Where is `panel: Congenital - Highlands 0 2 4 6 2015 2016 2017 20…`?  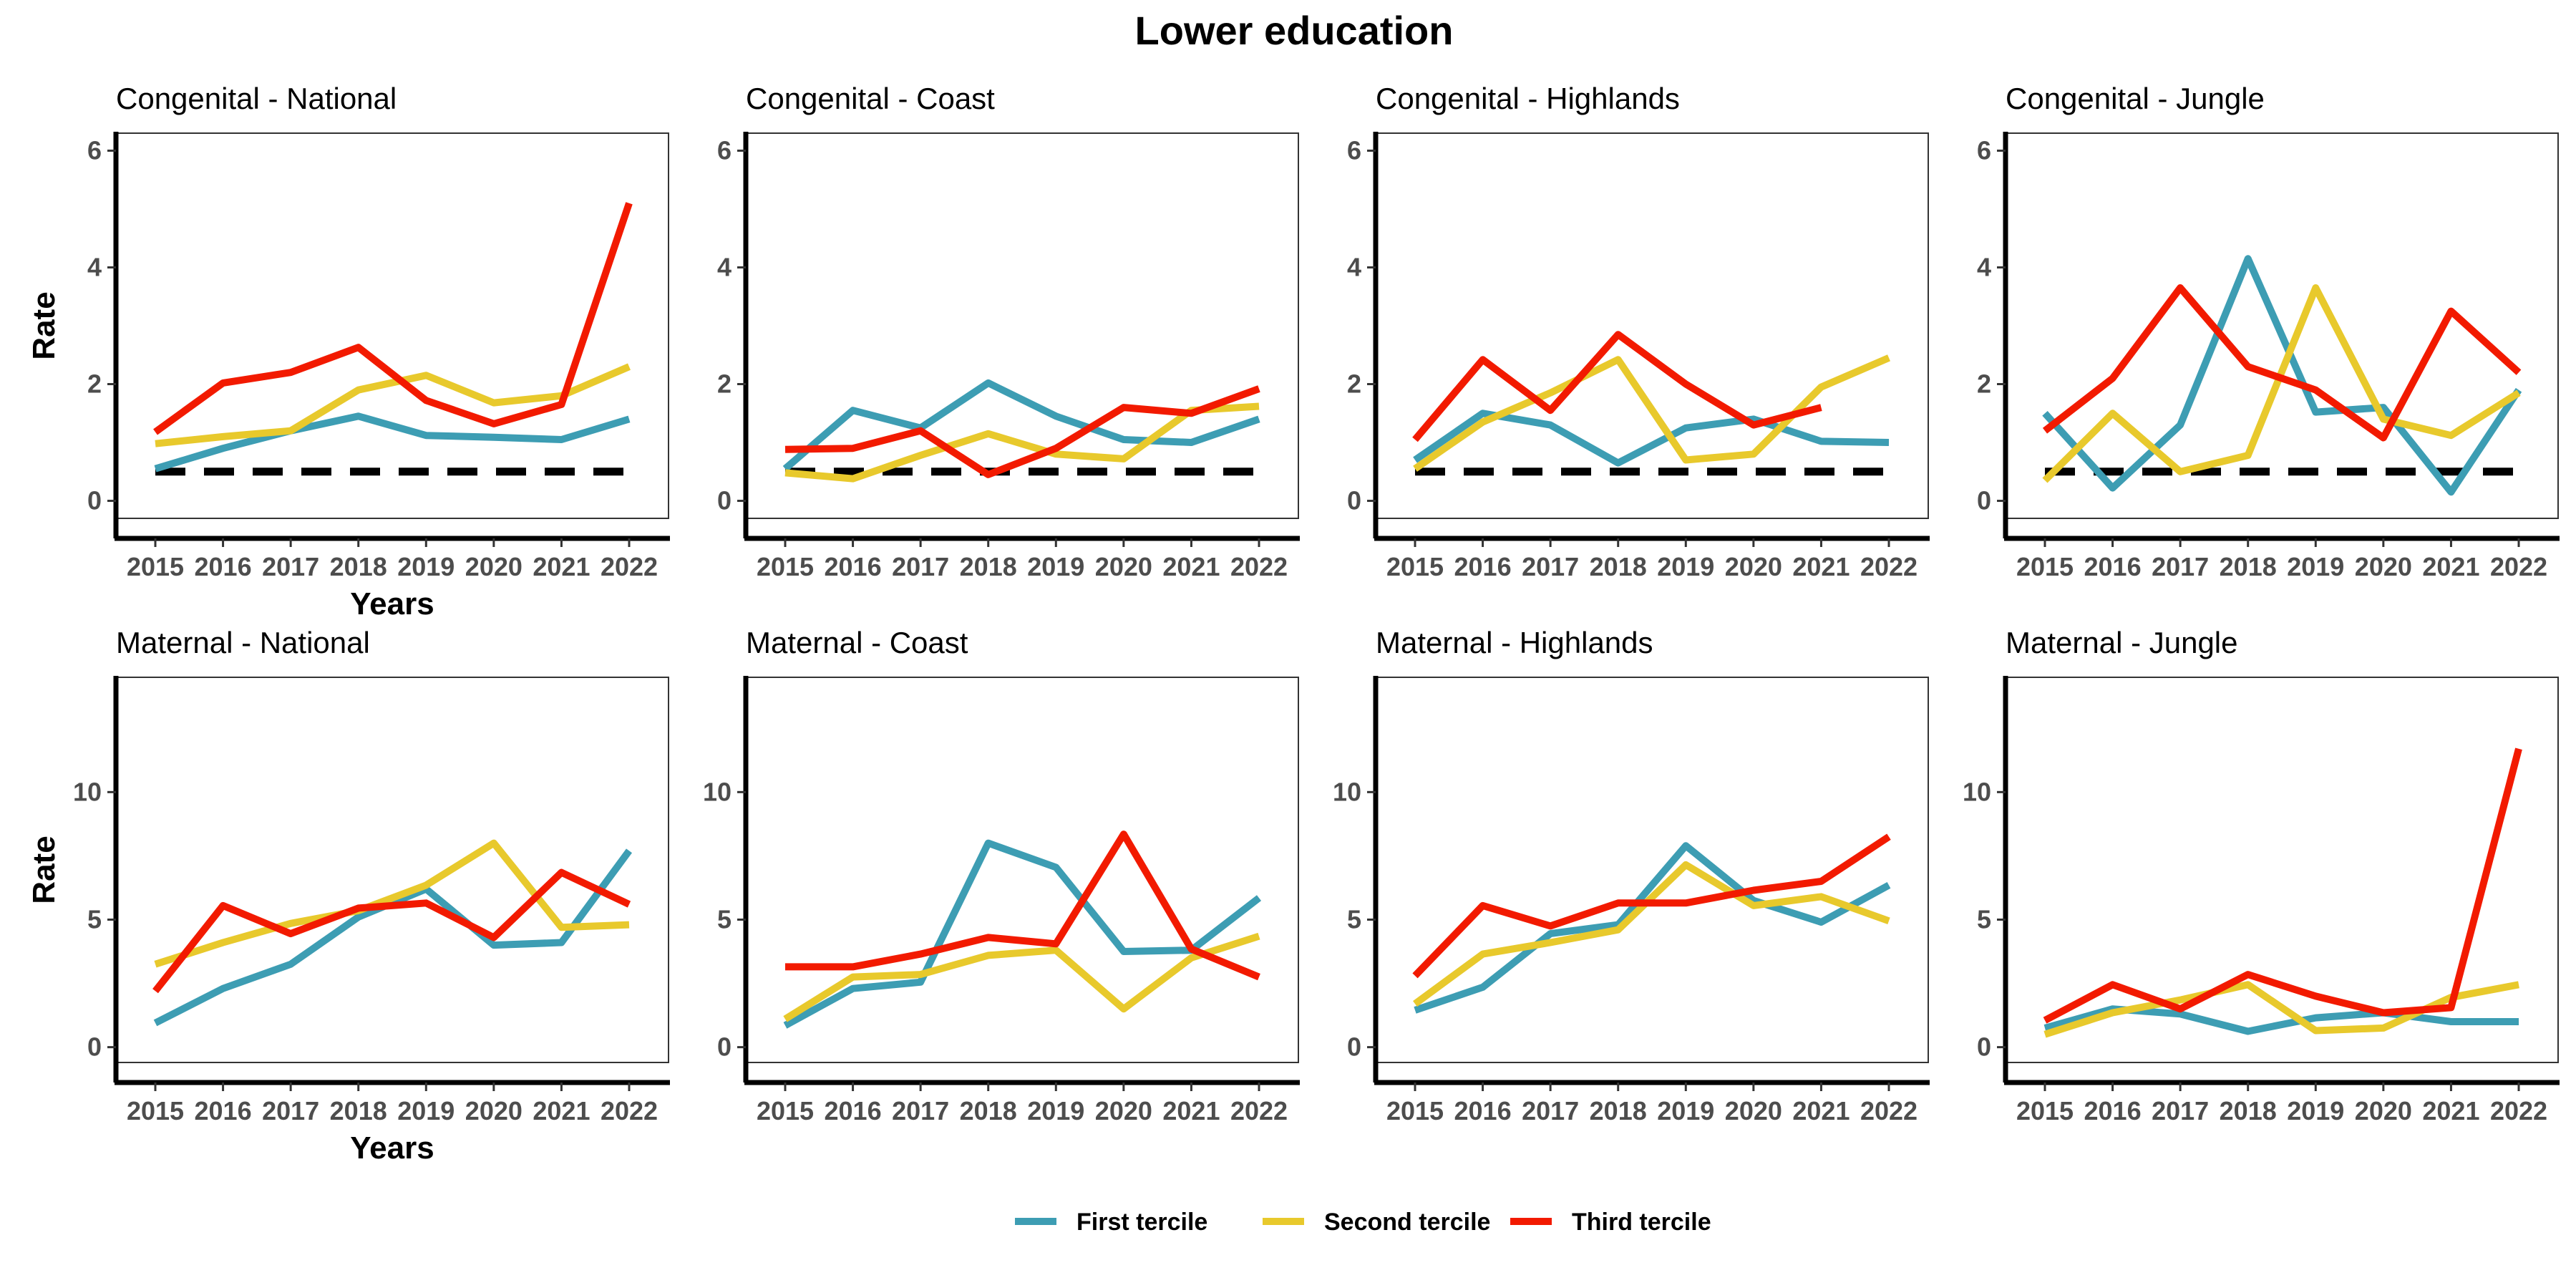 panel: Congenital - Highlands 0 2 4 6 2015 2016 2017 20… is located at coordinates (1638, 332).